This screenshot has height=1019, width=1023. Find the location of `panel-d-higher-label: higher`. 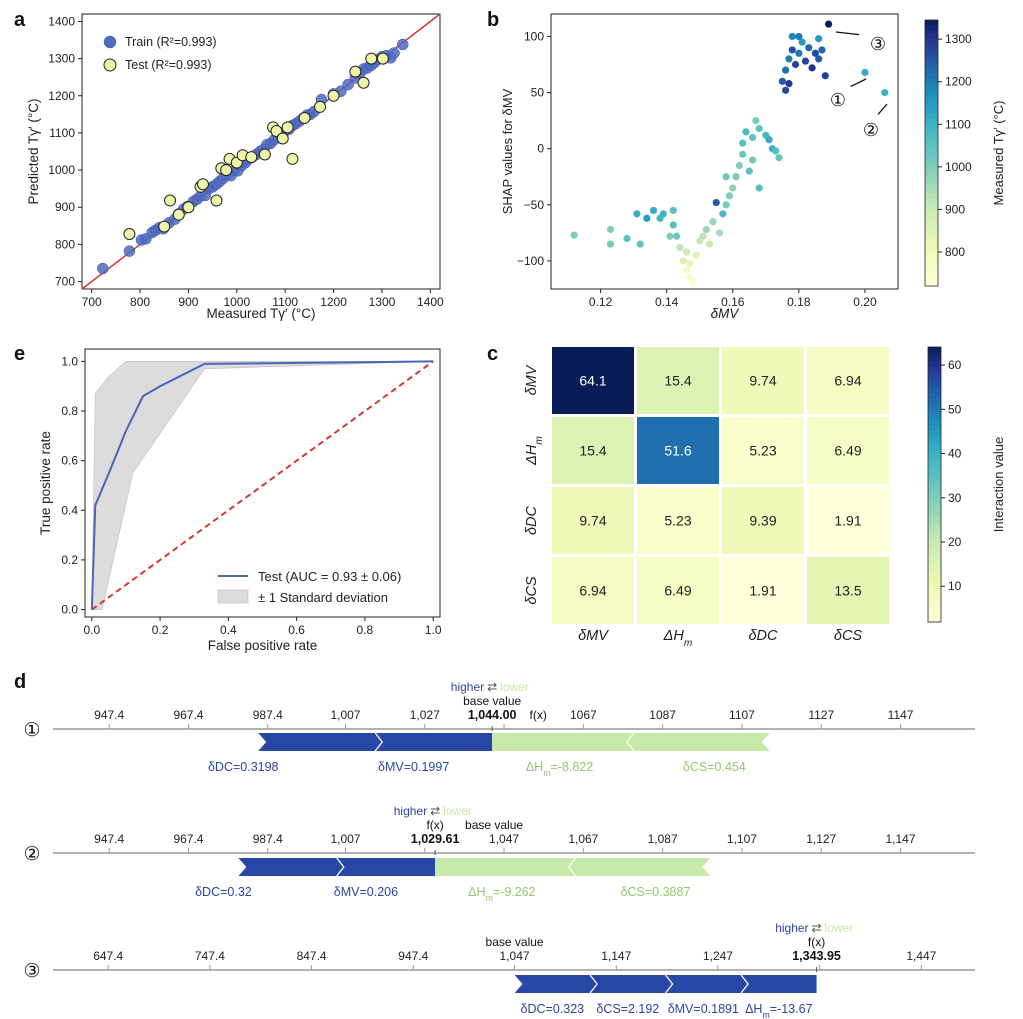

panel-d-higher-label: higher is located at coordinates (467, 687).